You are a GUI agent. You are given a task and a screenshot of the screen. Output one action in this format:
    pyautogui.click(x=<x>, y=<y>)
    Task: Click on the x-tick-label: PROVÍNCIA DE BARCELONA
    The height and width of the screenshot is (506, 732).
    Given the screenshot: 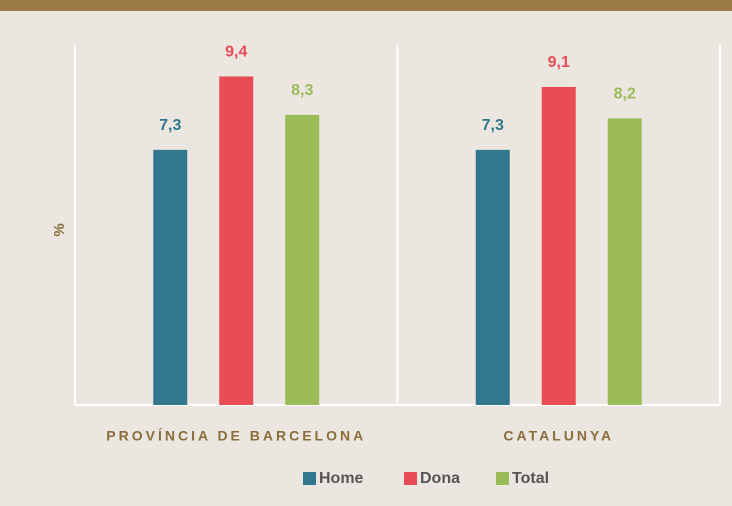 What is the action you would take?
    pyautogui.click(x=236, y=436)
    